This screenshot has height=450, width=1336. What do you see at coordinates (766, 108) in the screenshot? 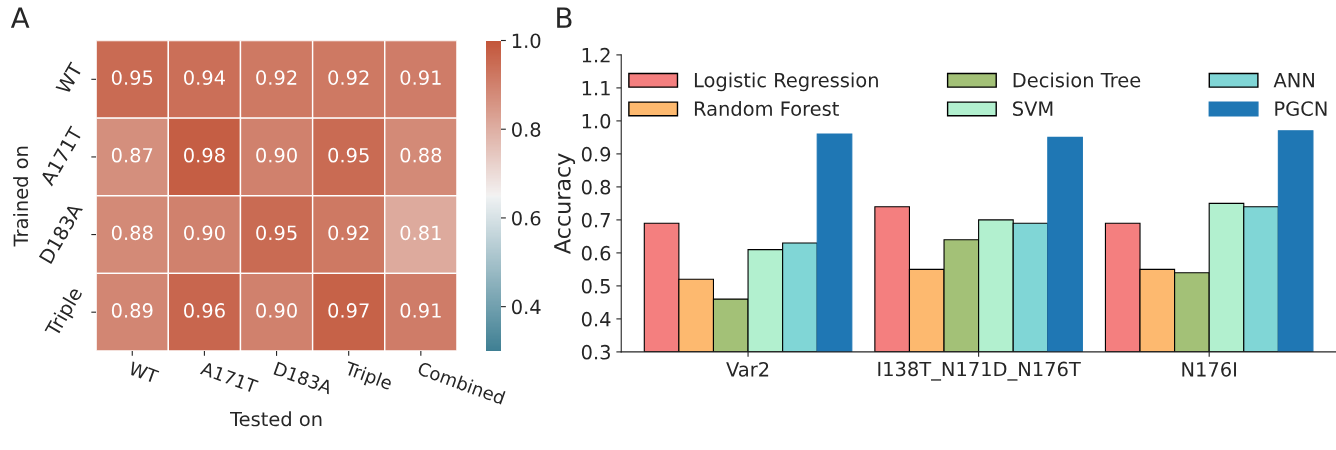
I see `legend-label: Random Forest` at bounding box center [766, 108].